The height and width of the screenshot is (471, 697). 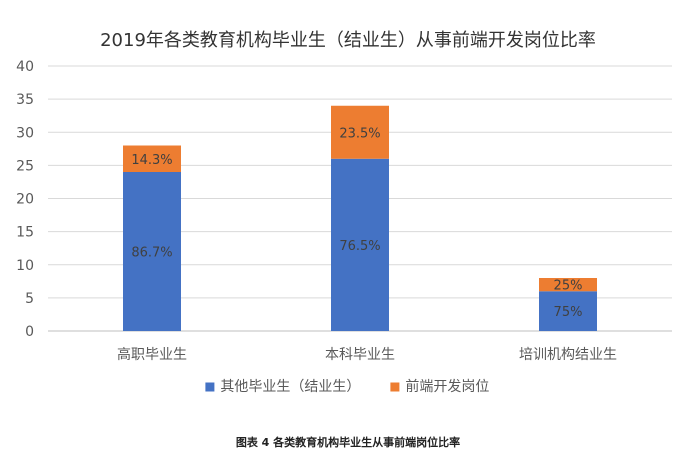 What do you see at coordinates (360, 355) in the screenshot?
I see `x-category-label: 本科毕业生` at bounding box center [360, 355].